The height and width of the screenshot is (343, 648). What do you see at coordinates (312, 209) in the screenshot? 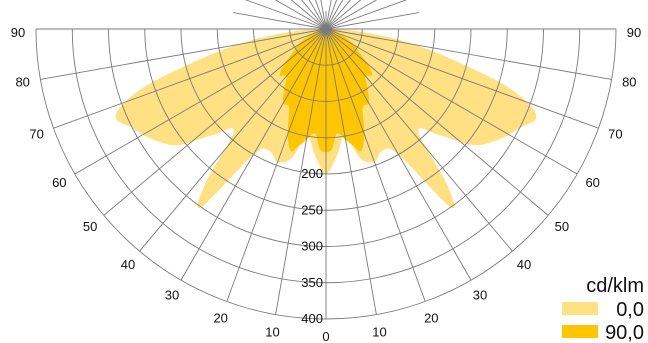
I see `radial-tick-label: 250` at bounding box center [312, 209].